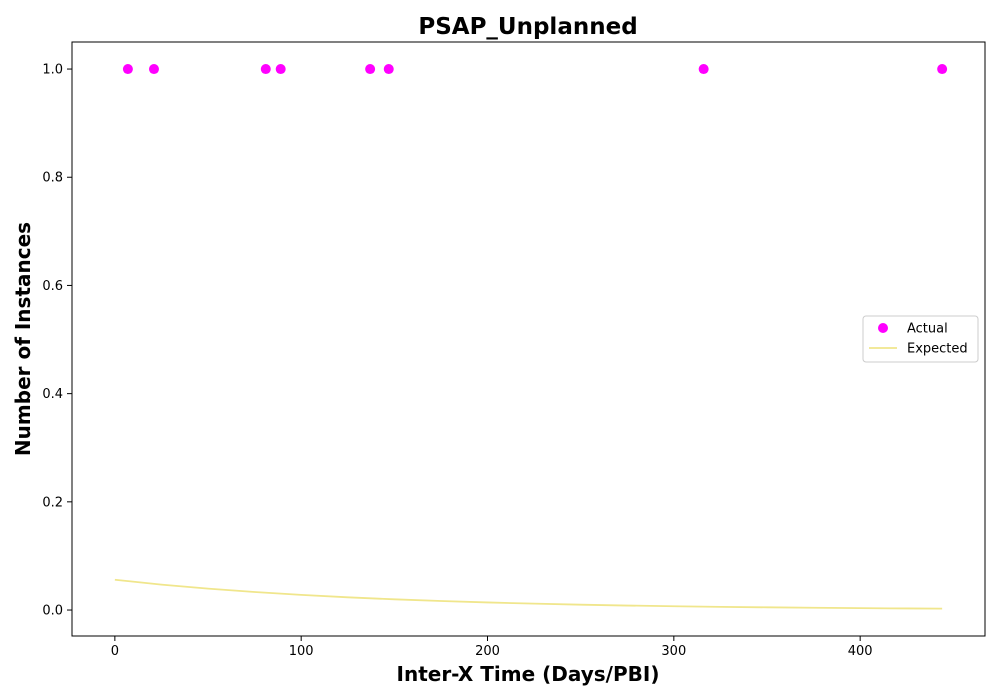 This screenshot has width=1000, height=700. What do you see at coordinates (527, 27) in the screenshot?
I see `chart-title: PSAP_Unplanned` at bounding box center [527, 27].